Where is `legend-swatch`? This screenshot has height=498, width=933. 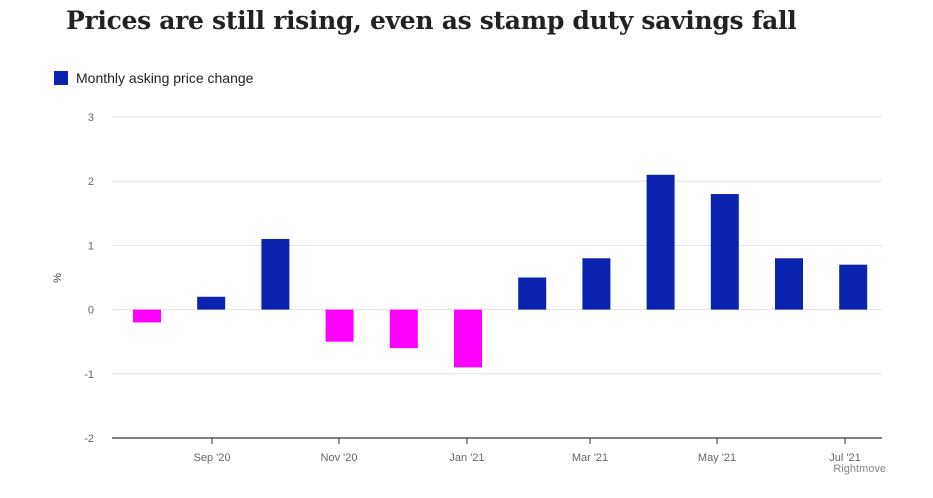
legend-swatch is located at coordinates (61, 78).